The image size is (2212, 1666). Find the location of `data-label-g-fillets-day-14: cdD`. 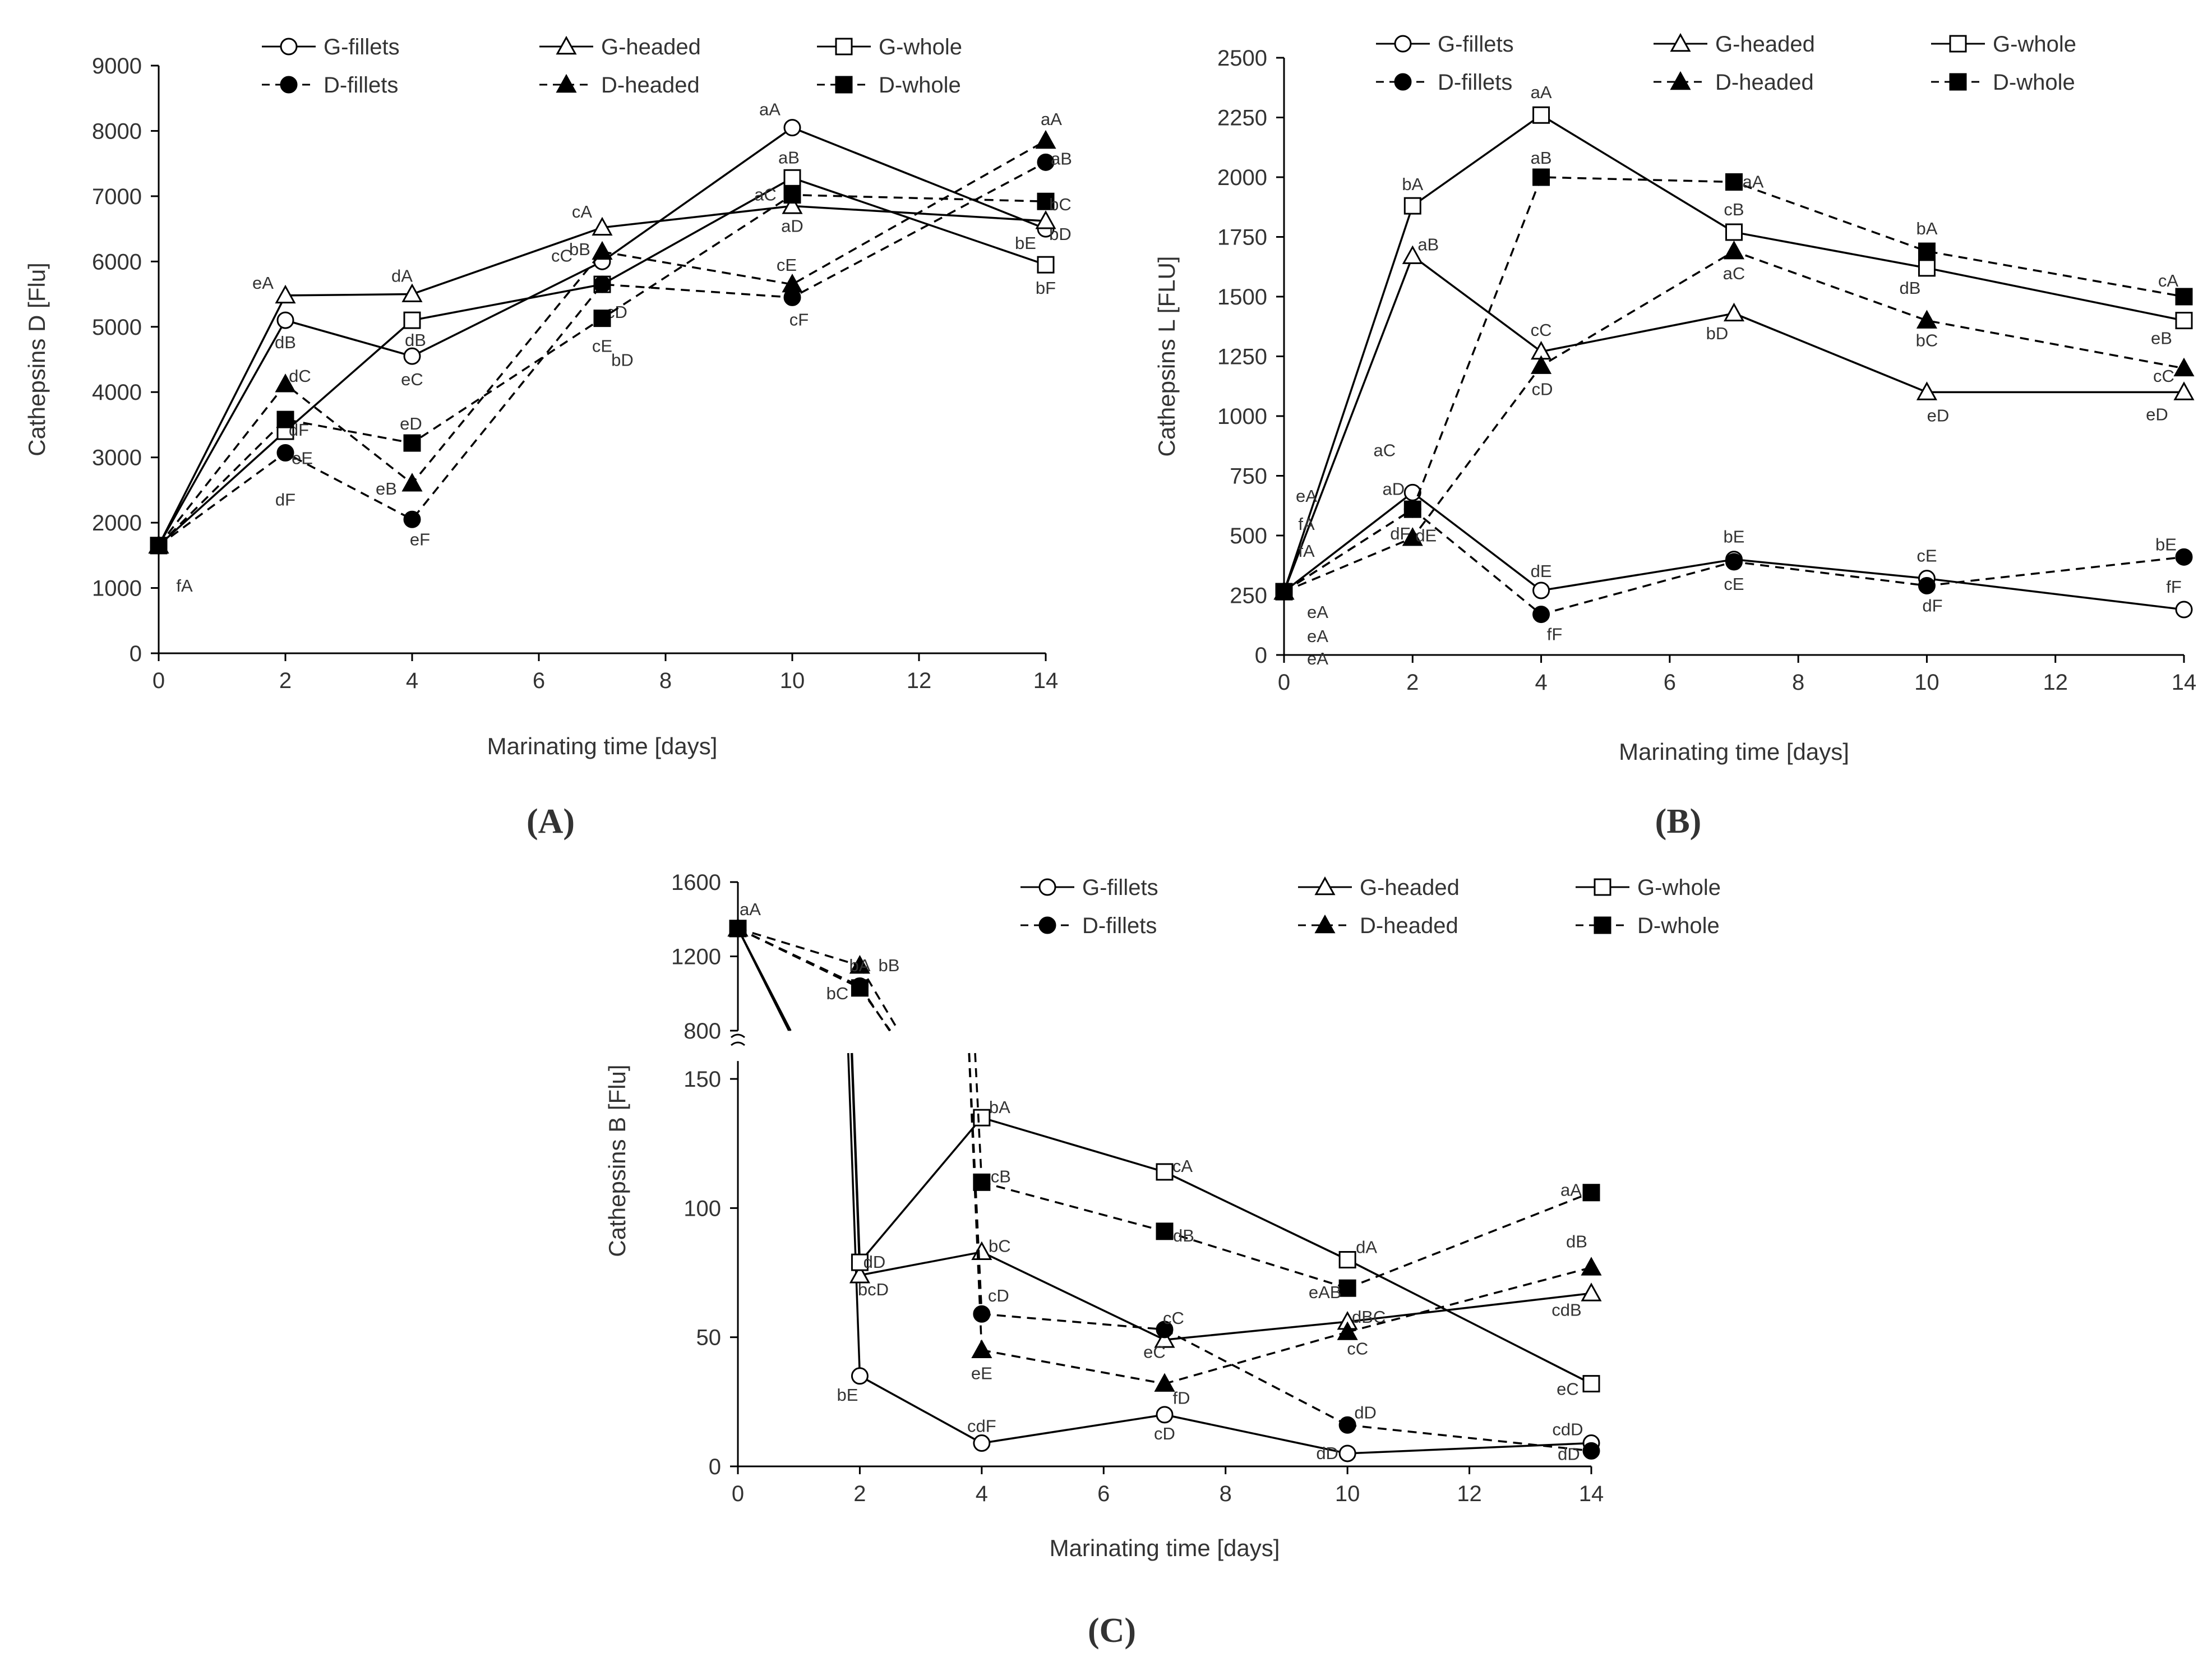

data-label-g-fillets-day-14: cdD is located at coordinates (1568, 1429).